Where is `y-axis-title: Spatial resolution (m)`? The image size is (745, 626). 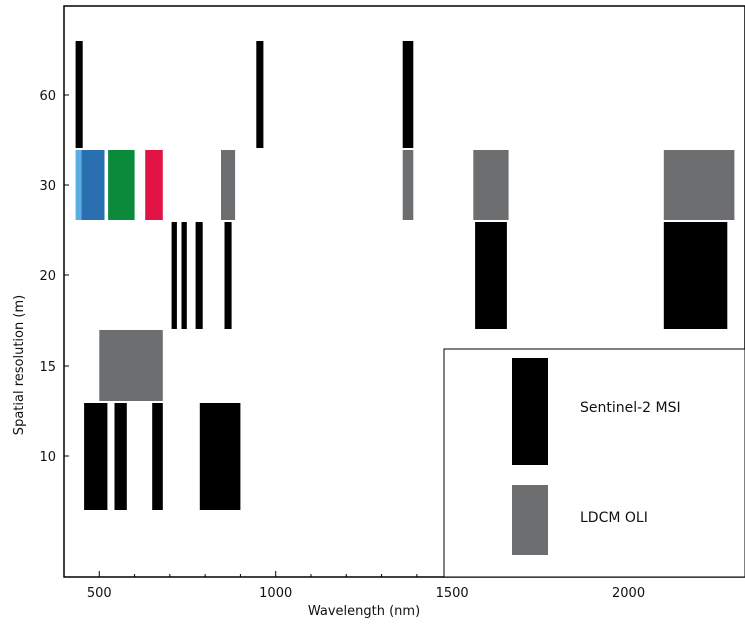 y-axis-title: Spatial resolution (m) is located at coordinates (19, 365).